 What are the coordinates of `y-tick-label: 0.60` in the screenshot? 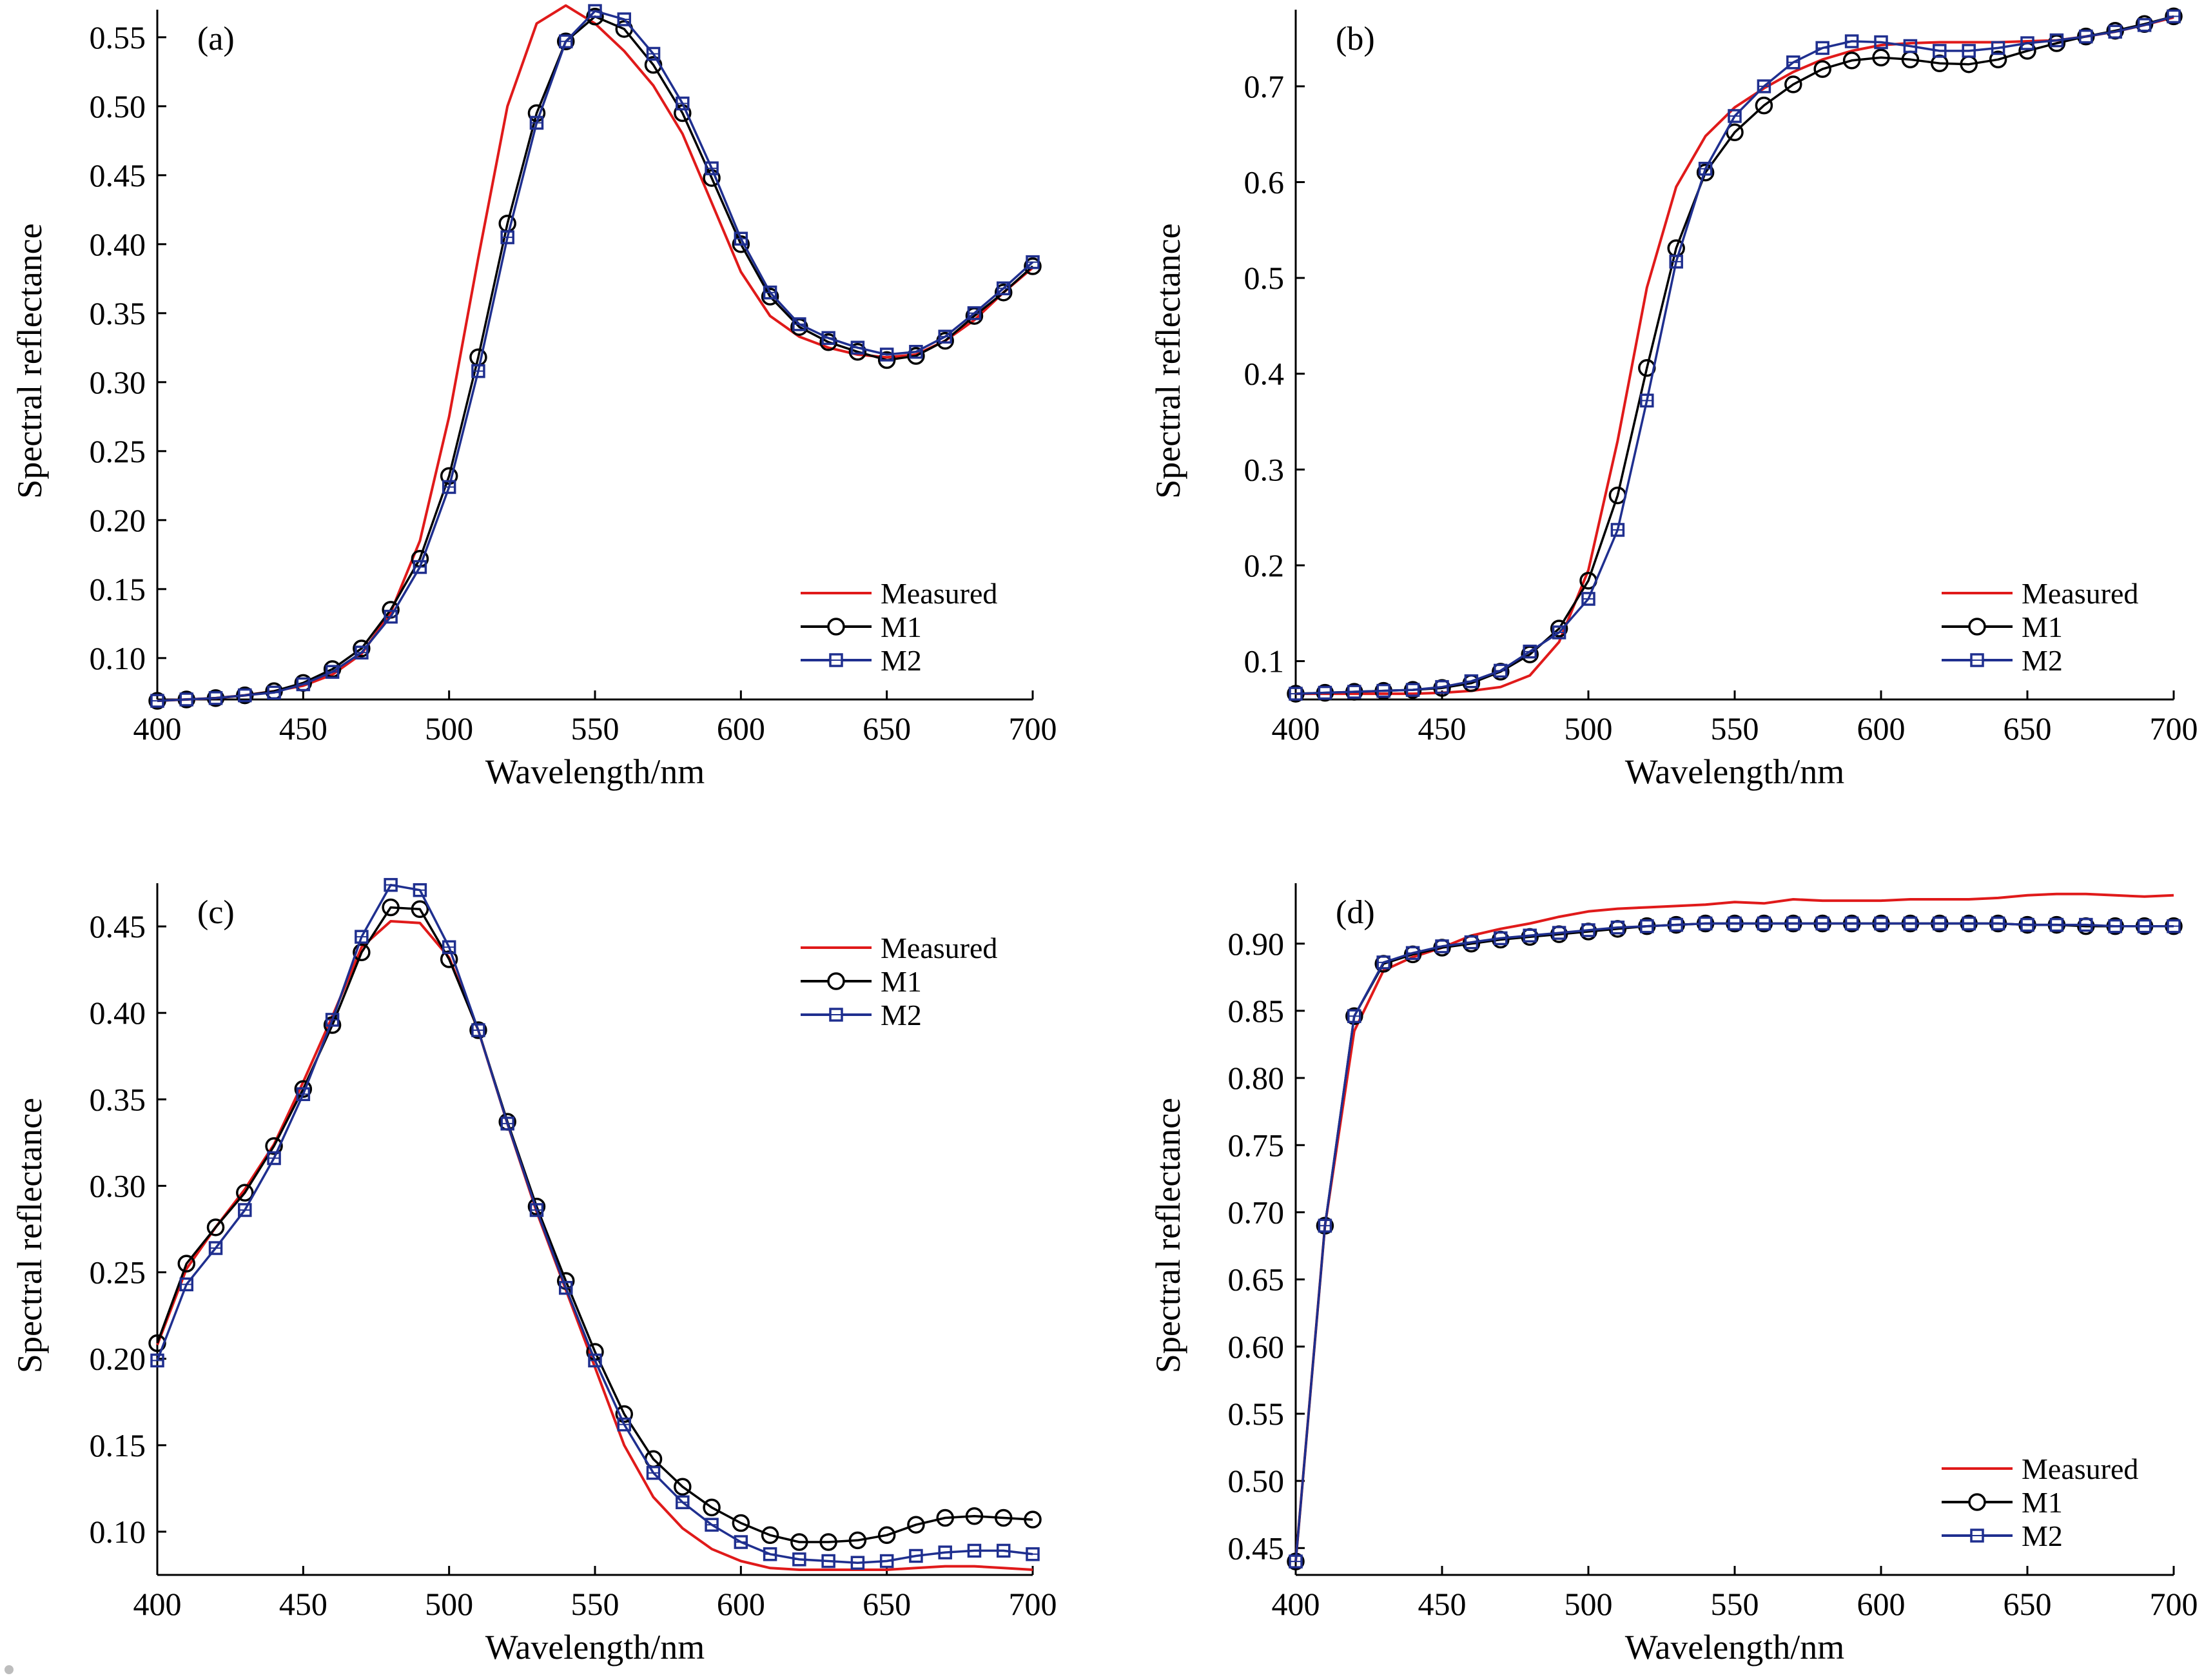 It's located at (1256, 1347).